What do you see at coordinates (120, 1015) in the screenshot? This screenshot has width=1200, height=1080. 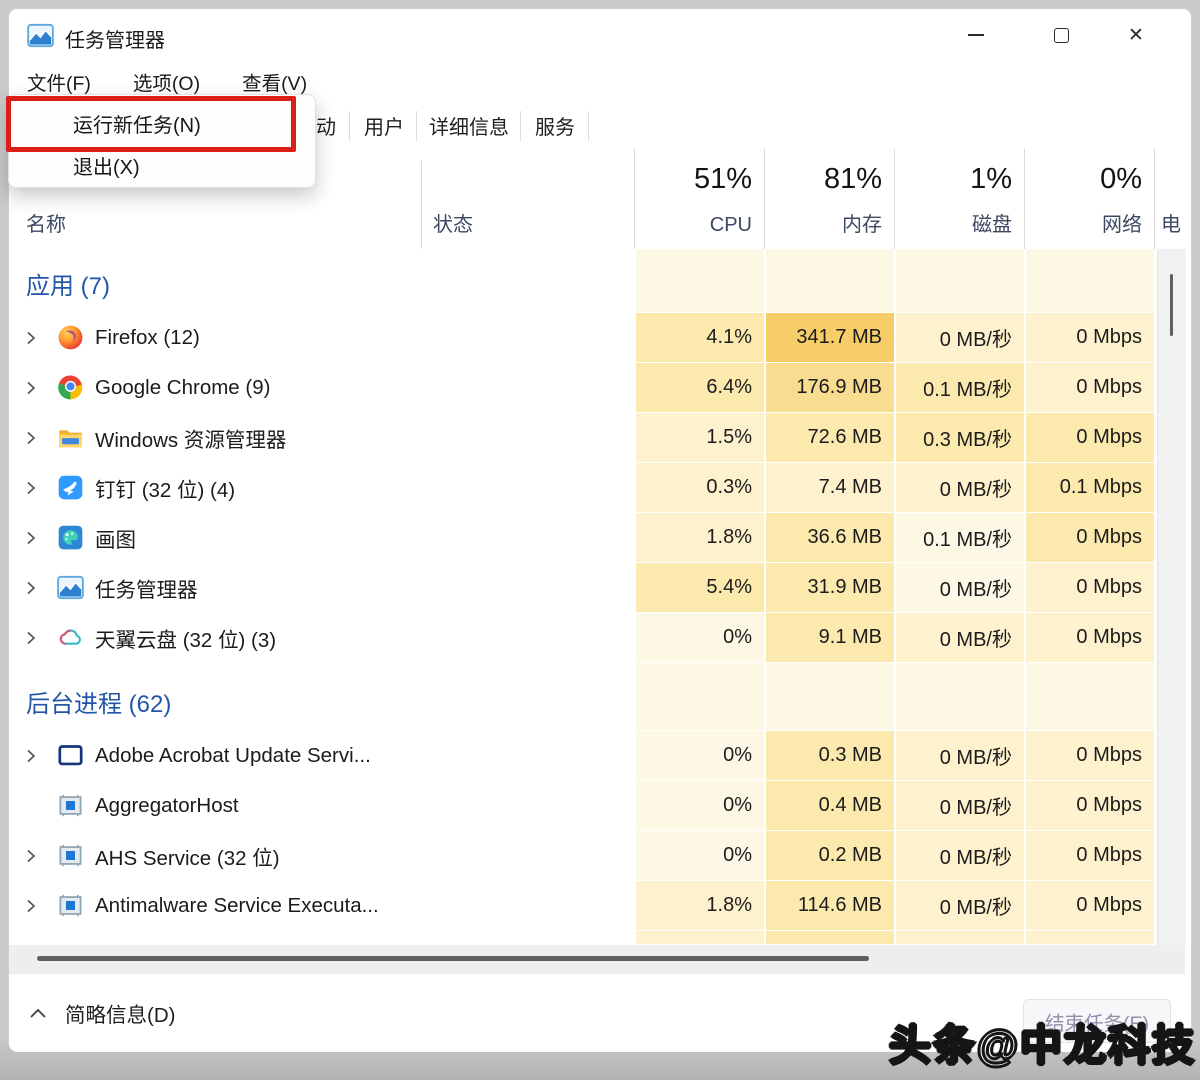 I see `fewer-details-label: 简略信息(D)` at bounding box center [120, 1015].